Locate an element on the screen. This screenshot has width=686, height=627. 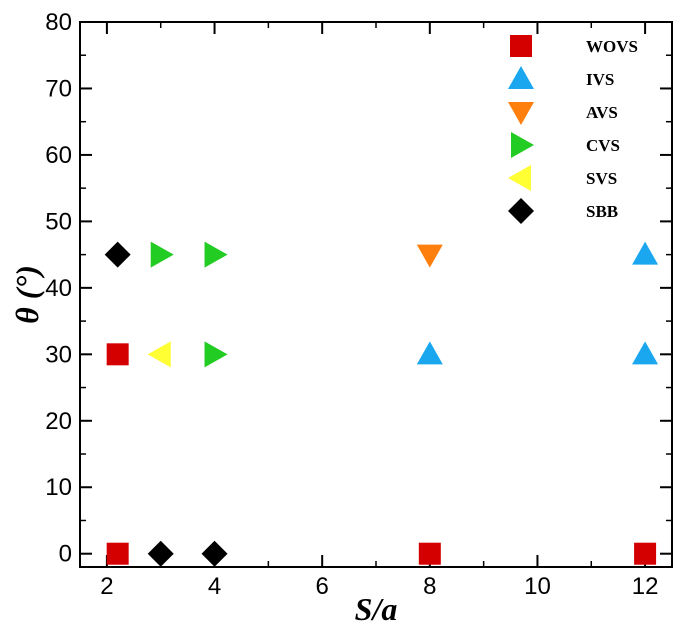
x-tick-label: 10 is located at coordinates (537, 586).